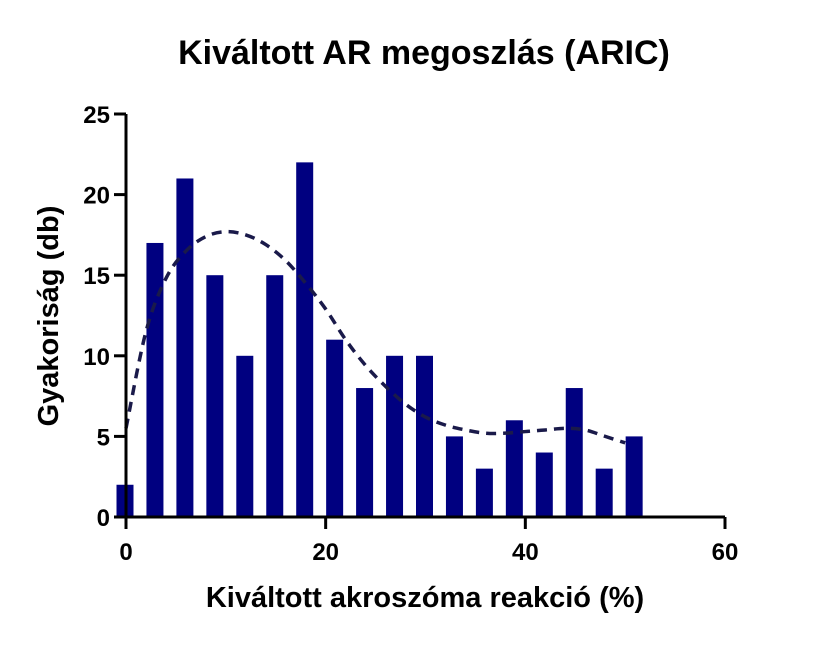  I want to click on y-tick-label: 5, so click(103, 437).